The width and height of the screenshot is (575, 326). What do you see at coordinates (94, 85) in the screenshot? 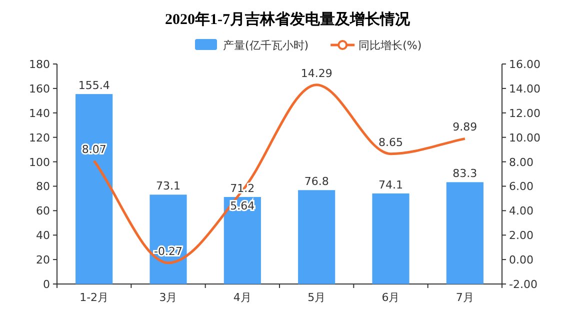
I see `data-label: 155.4` at bounding box center [94, 85].